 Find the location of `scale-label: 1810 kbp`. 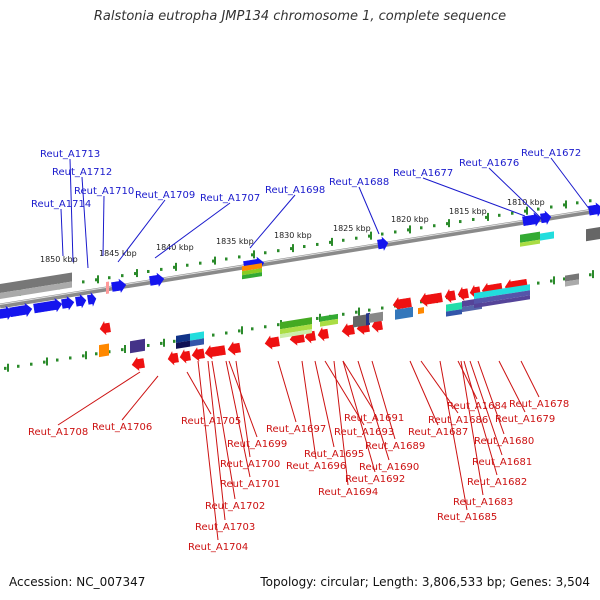

scale-label: 1810 kbp is located at coordinates (526, 202).